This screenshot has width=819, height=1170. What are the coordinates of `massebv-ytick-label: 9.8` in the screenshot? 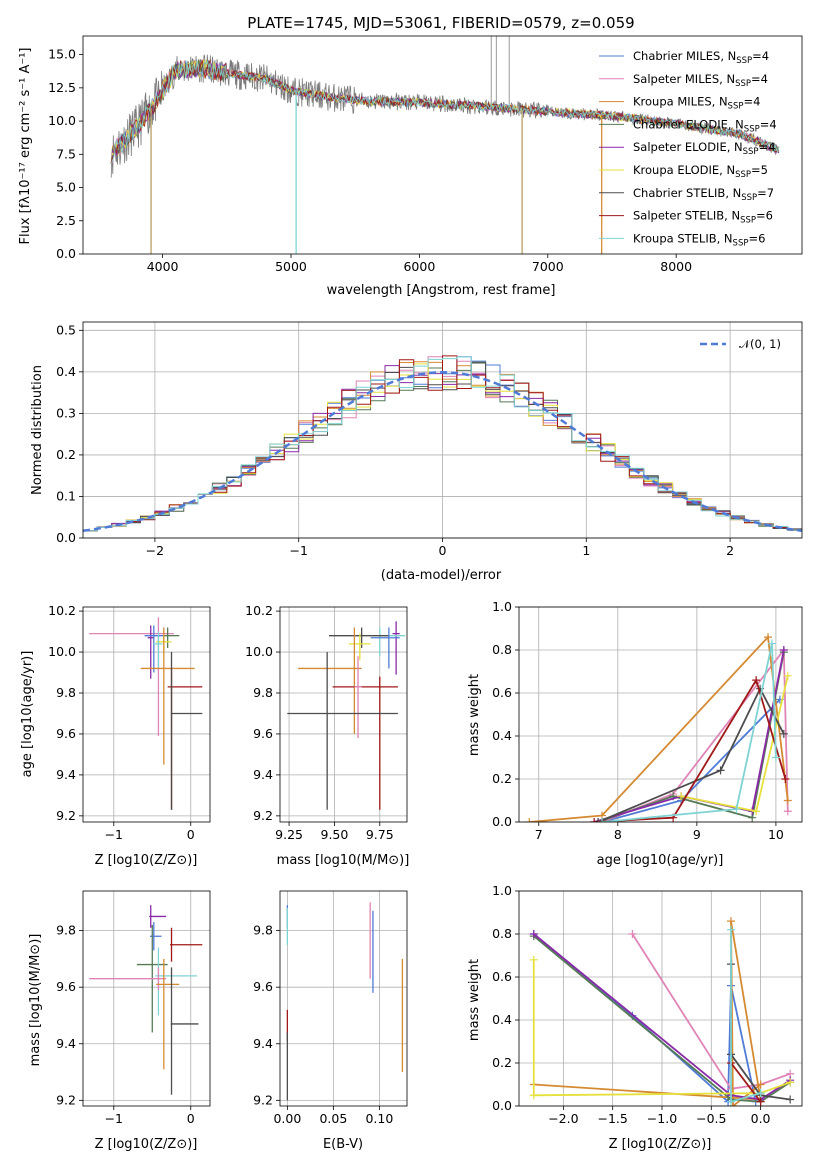 It's located at (263, 930).